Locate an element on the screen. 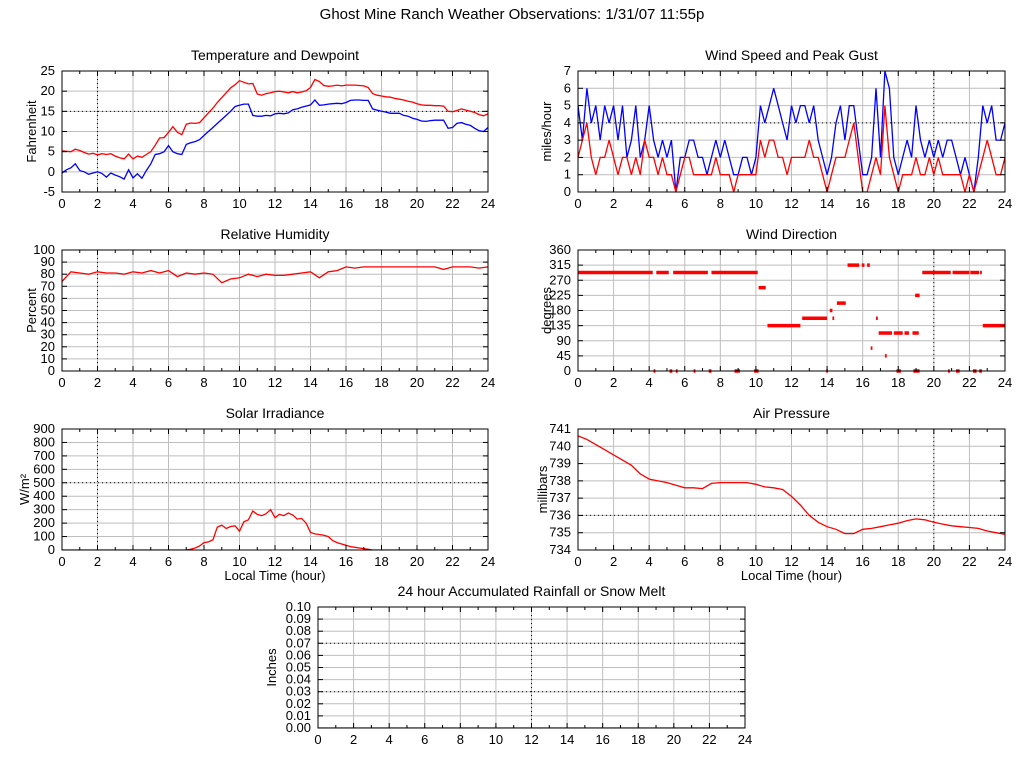  wind_speed-xtick-label: 20 is located at coordinates (934, 203).